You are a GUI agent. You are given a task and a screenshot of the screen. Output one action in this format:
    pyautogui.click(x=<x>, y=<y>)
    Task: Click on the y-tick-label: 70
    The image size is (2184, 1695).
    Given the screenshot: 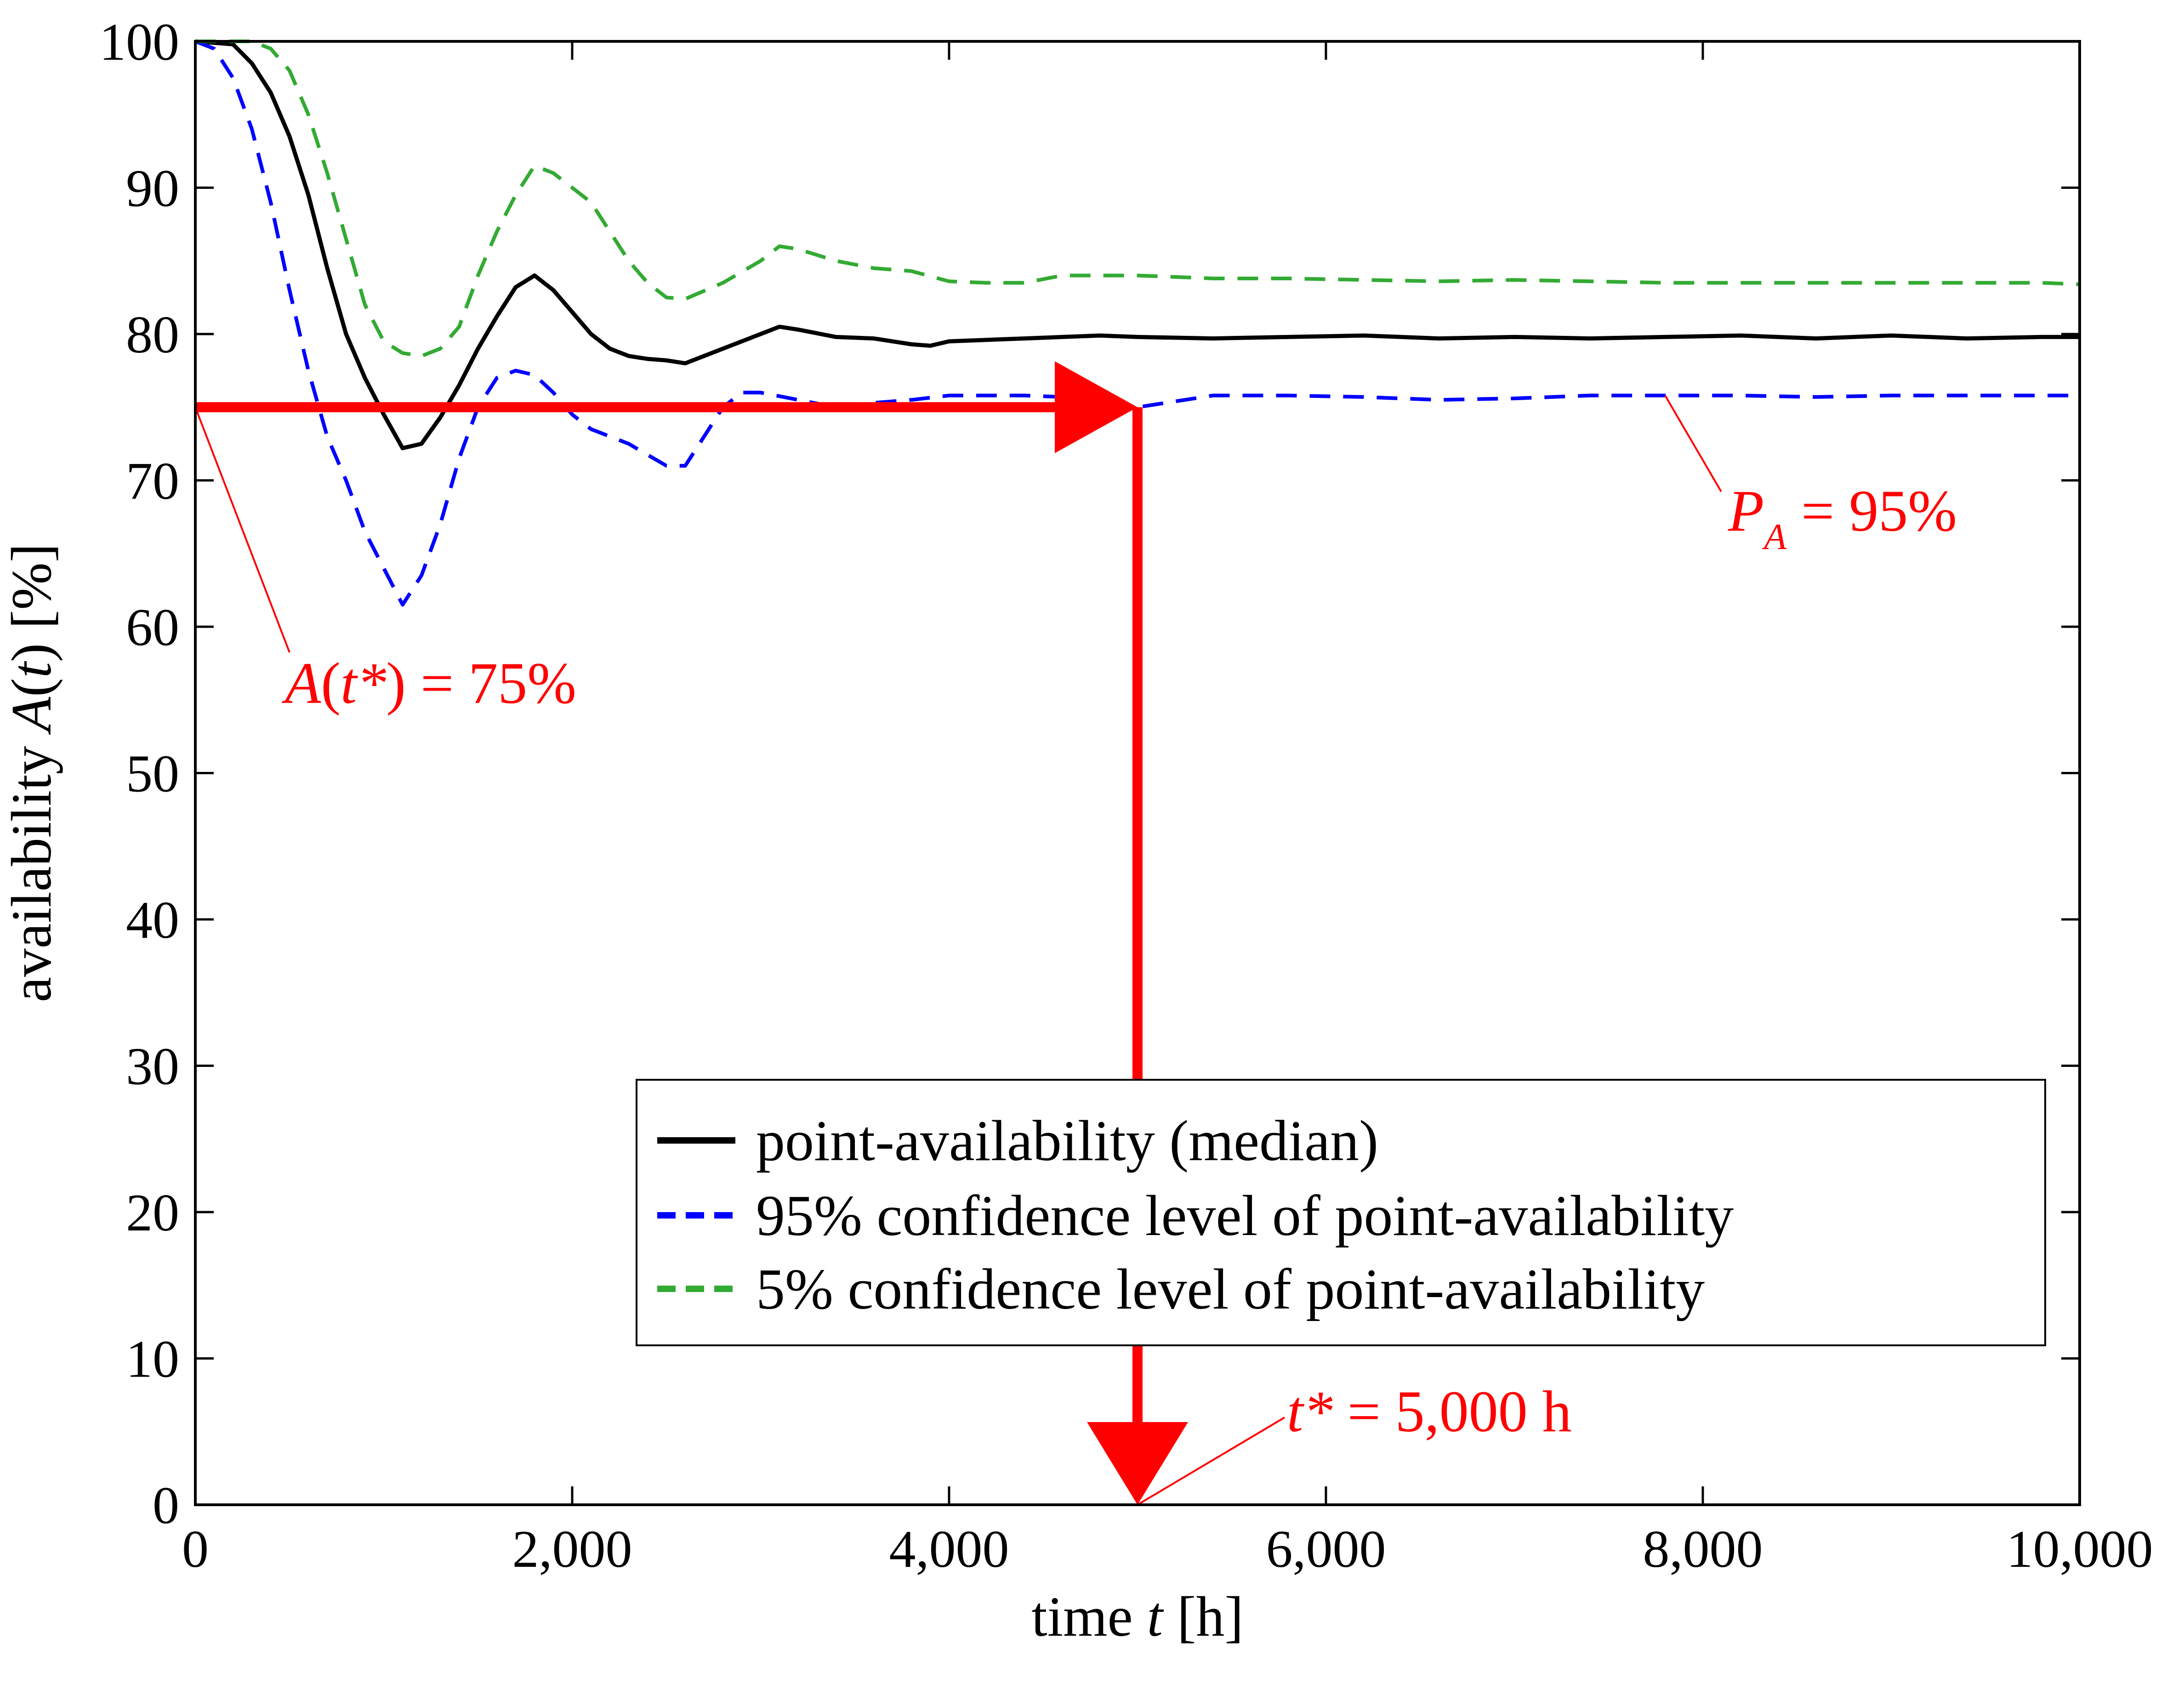 What is the action you would take?
    pyautogui.click(x=152, y=481)
    